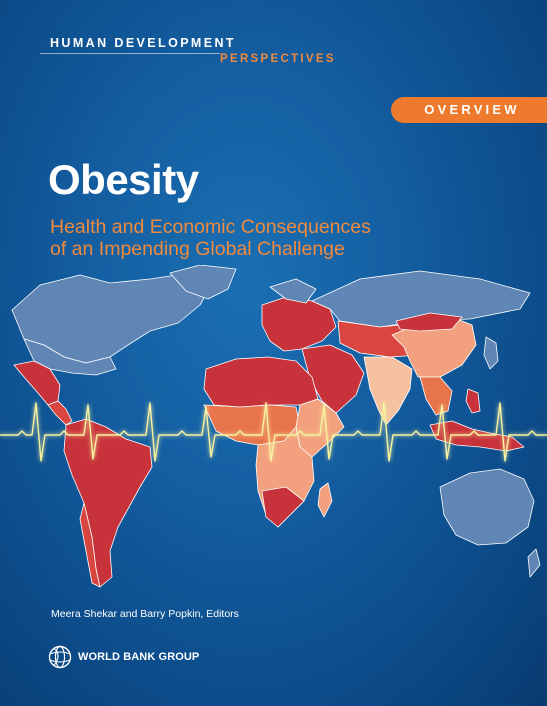 The width and height of the screenshot is (547, 706). I want to click on north-africa-region, so click(261, 382).